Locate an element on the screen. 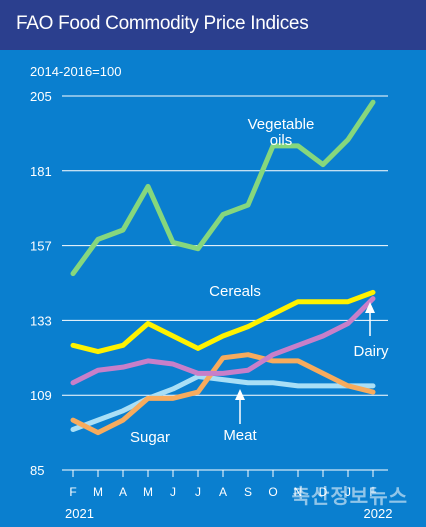 Image resolution: width=426 pixels, height=527 pixels. series-line-cereals is located at coordinates (223, 322).